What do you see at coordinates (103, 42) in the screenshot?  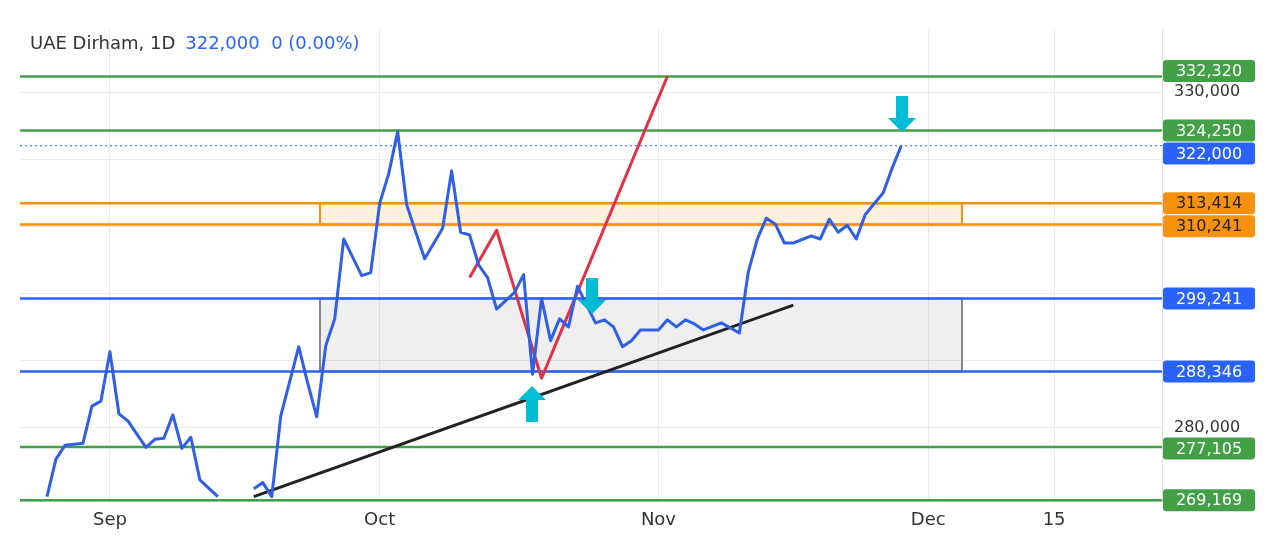 I see `chart-title: UAE Dirham, 1D` at bounding box center [103, 42].